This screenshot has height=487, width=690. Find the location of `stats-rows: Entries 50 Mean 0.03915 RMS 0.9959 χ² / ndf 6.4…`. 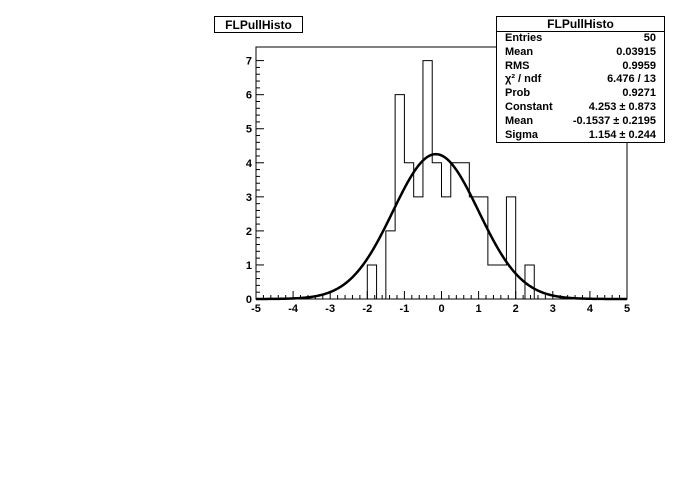

stats-rows: Entries 50 Mean 0.03915 RMS 0.9959 χ² / ndf 6.4… is located at coordinates (580, 87).